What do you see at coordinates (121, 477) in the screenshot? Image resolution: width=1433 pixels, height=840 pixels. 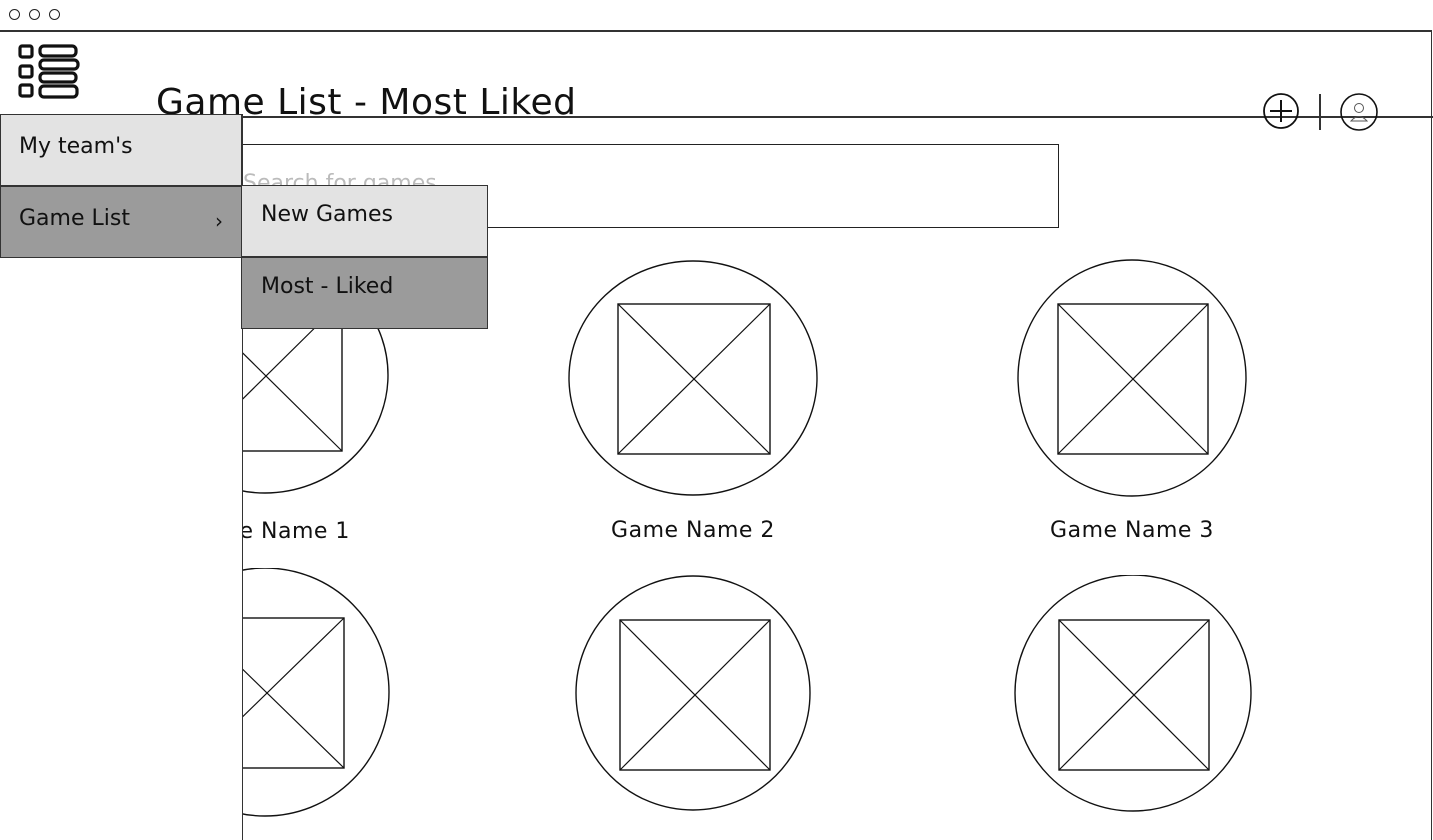 I see `sidebar-nav: My team's Game List ›` at bounding box center [121, 477].